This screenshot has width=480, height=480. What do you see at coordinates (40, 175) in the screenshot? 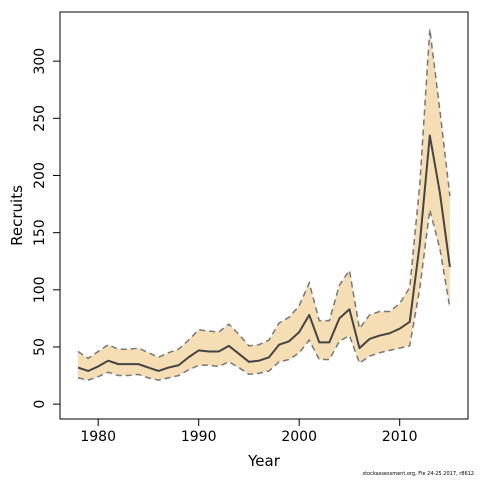
I see `y-tick-label: 200` at bounding box center [40, 175].